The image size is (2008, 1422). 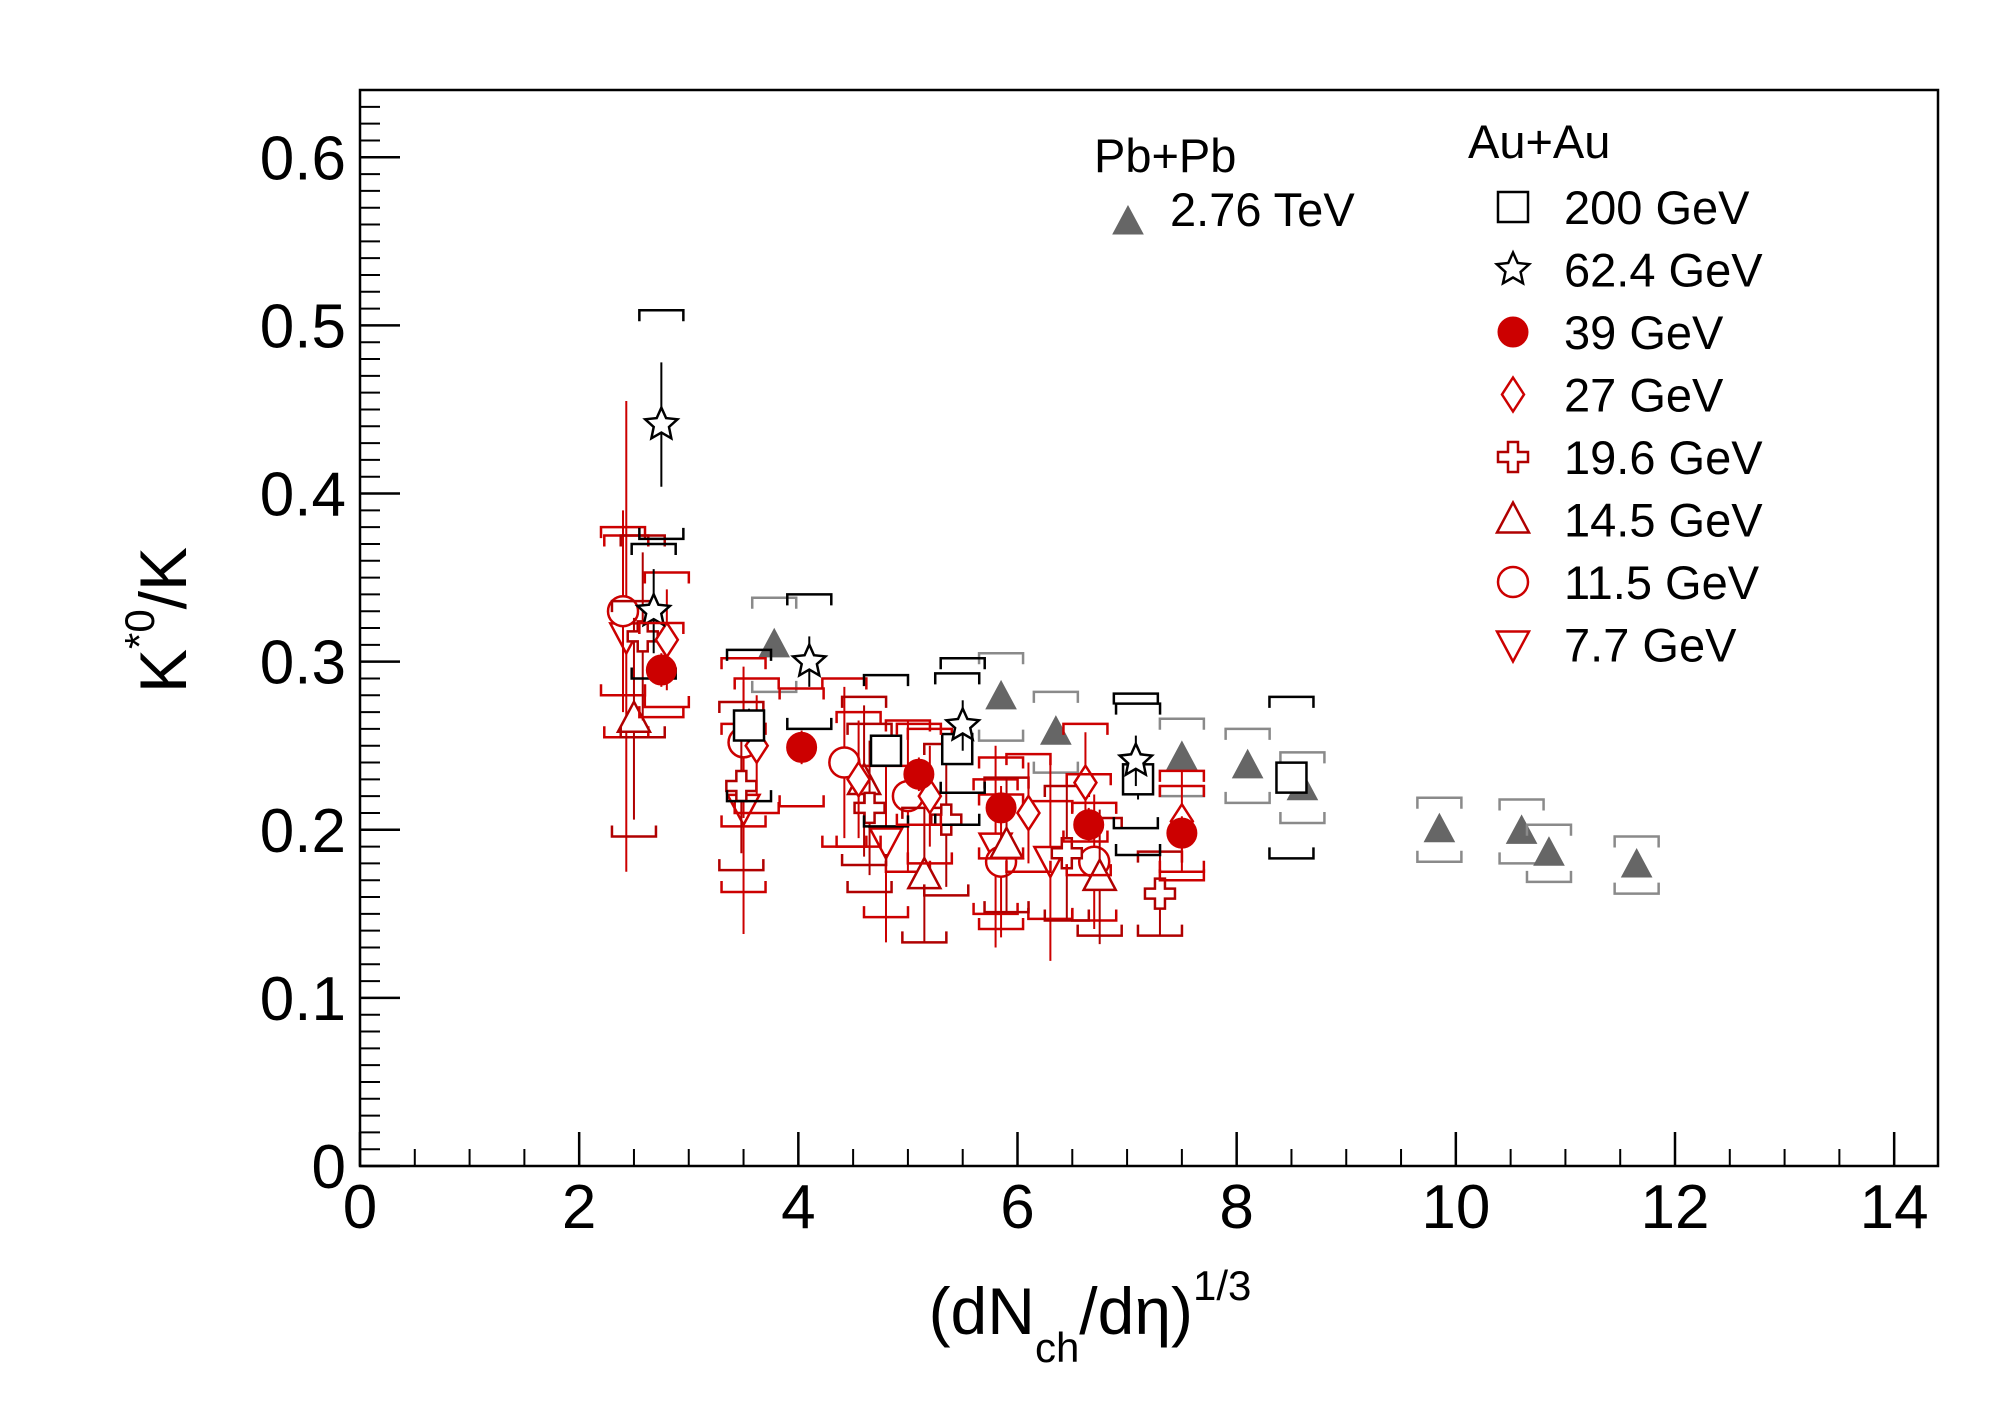 I want to click on y-tick-label: 0.3, so click(x=303, y=663).